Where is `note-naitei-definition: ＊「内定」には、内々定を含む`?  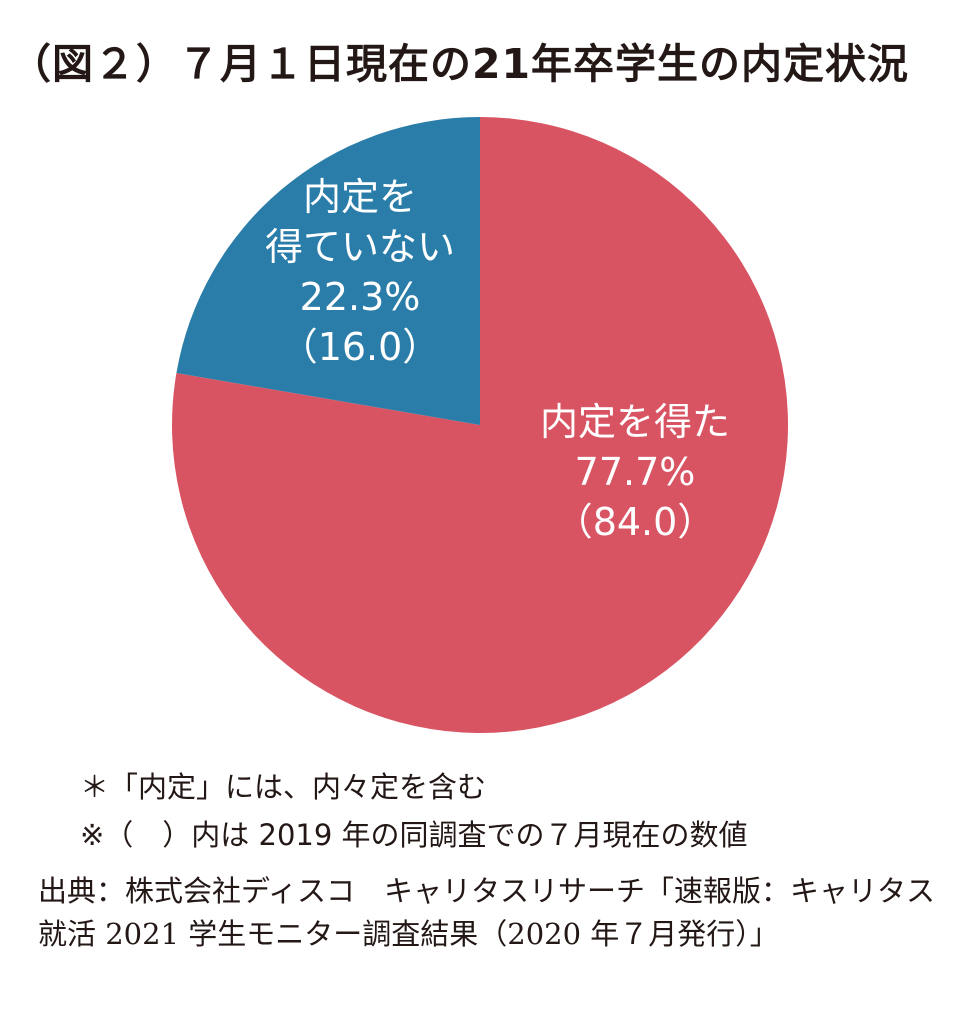 note-naitei-definition: ＊「内定」には、内々定を含む is located at coordinates (283, 787).